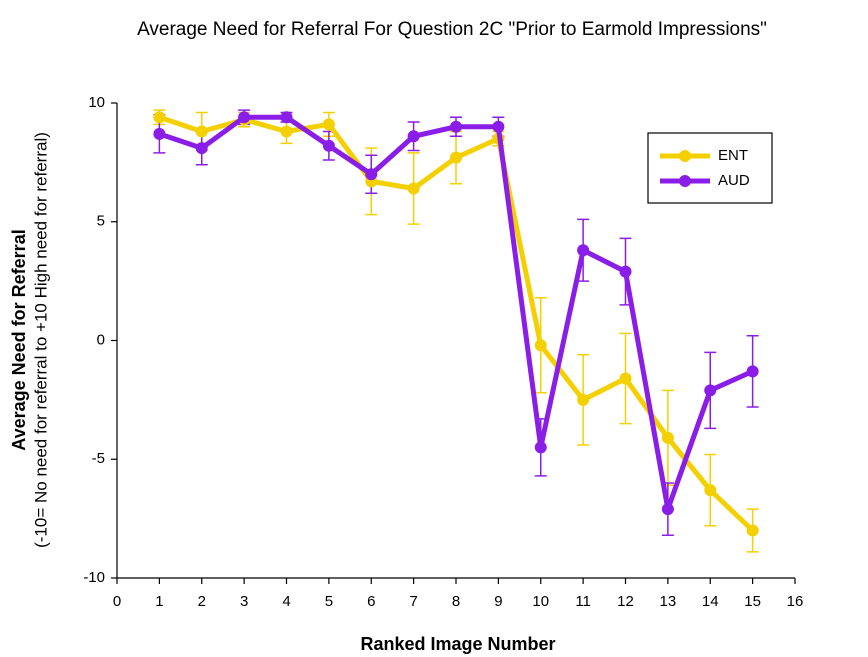  What do you see at coordinates (101, 221) in the screenshot?
I see `y-tick-label: 5` at bounding box center [101, 221].